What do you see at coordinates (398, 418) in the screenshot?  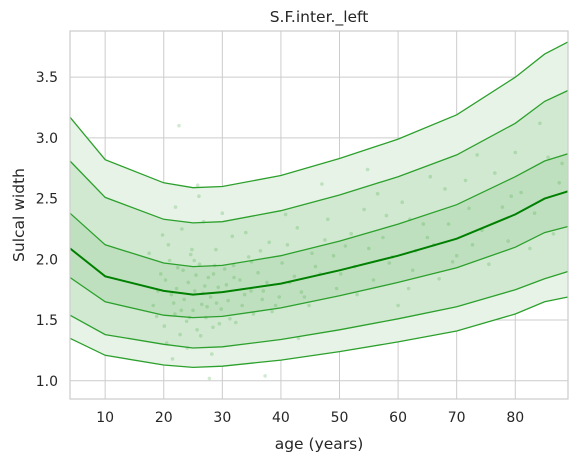 I see `x-tick-label: 60` at bounding box center [398, 418].